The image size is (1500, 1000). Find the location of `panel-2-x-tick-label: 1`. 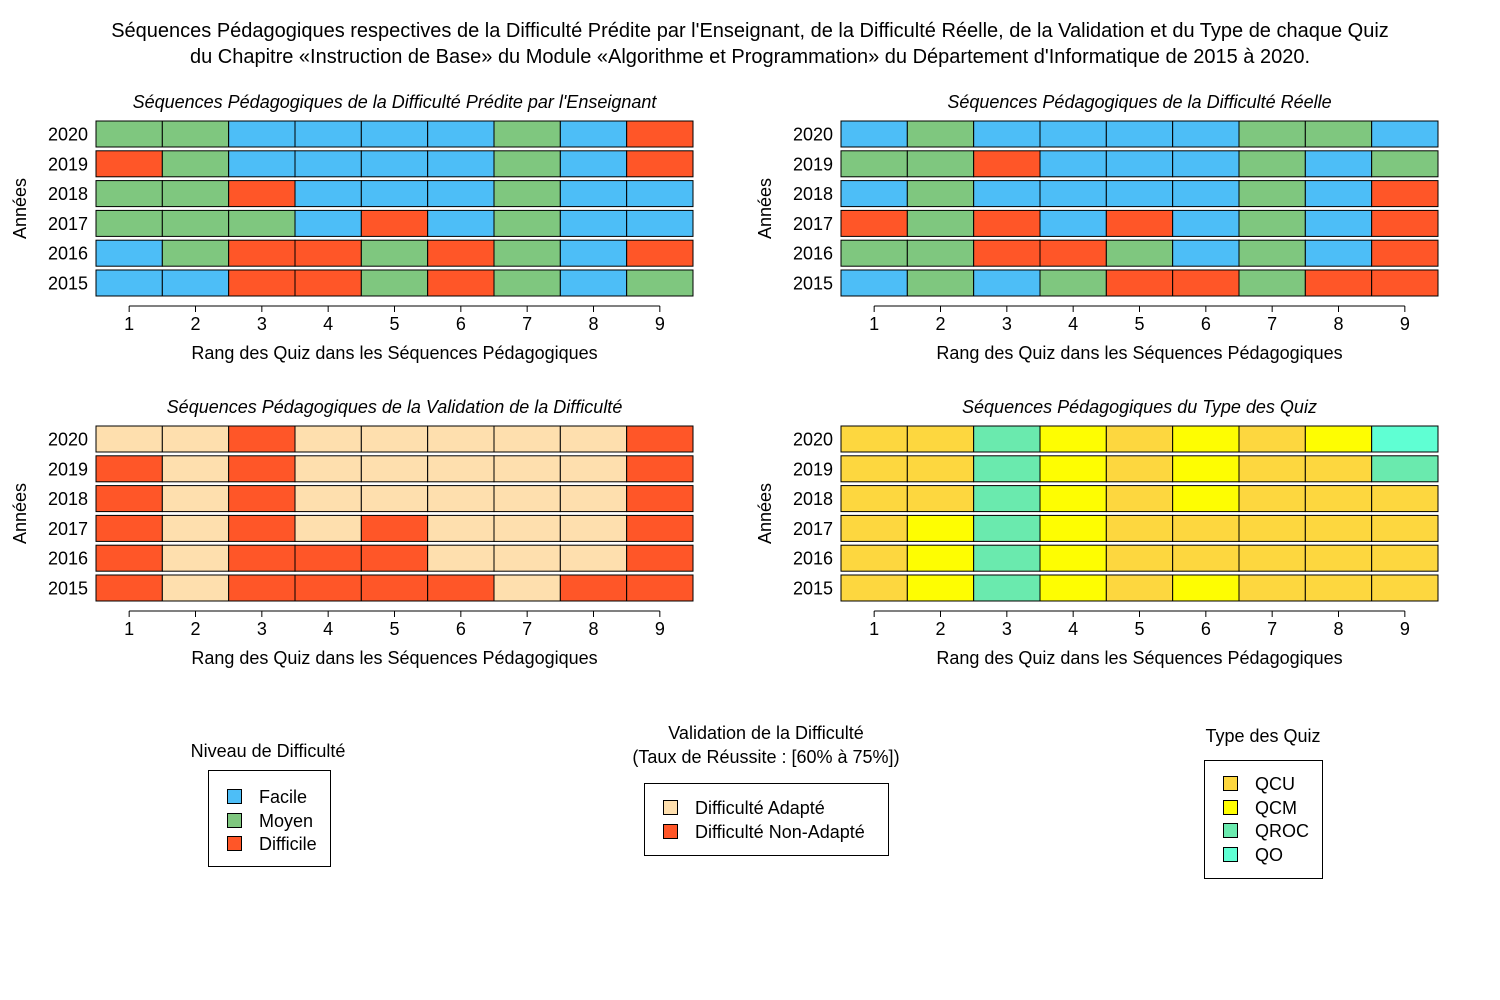

panel-2-x-tick-label: 1 is located at coordinates (874, 324).